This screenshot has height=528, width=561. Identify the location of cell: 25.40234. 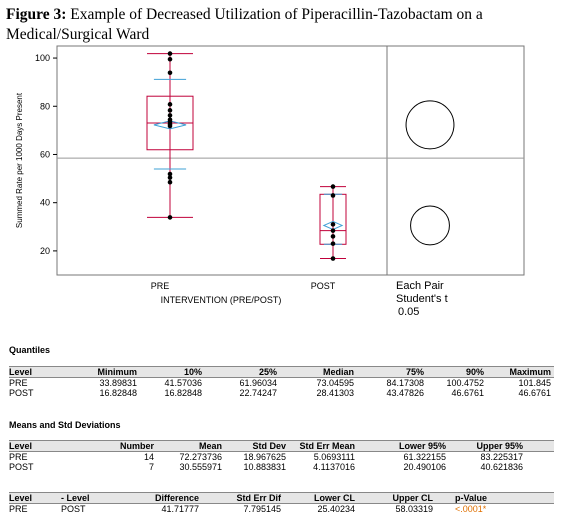
(336, 509).